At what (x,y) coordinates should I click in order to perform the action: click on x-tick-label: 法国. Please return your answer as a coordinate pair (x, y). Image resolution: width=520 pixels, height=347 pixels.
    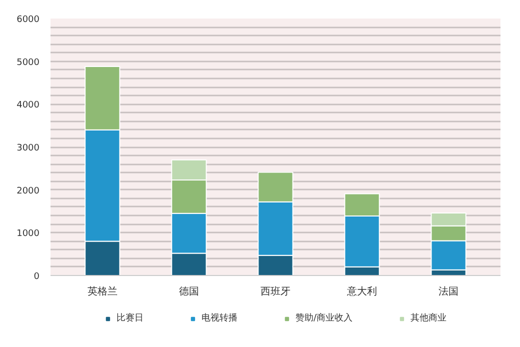
    Looking at the image, I should click on (448, 292).